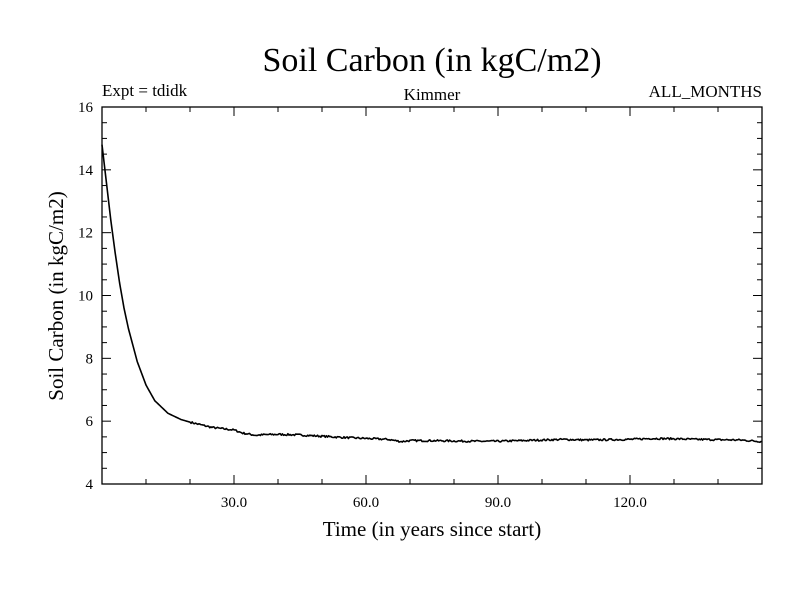 This screenshot has height=600, width=800. Describe the element at coordinates (90, 359) in the screenshot. I see `y-tick-label: 8` at that location.